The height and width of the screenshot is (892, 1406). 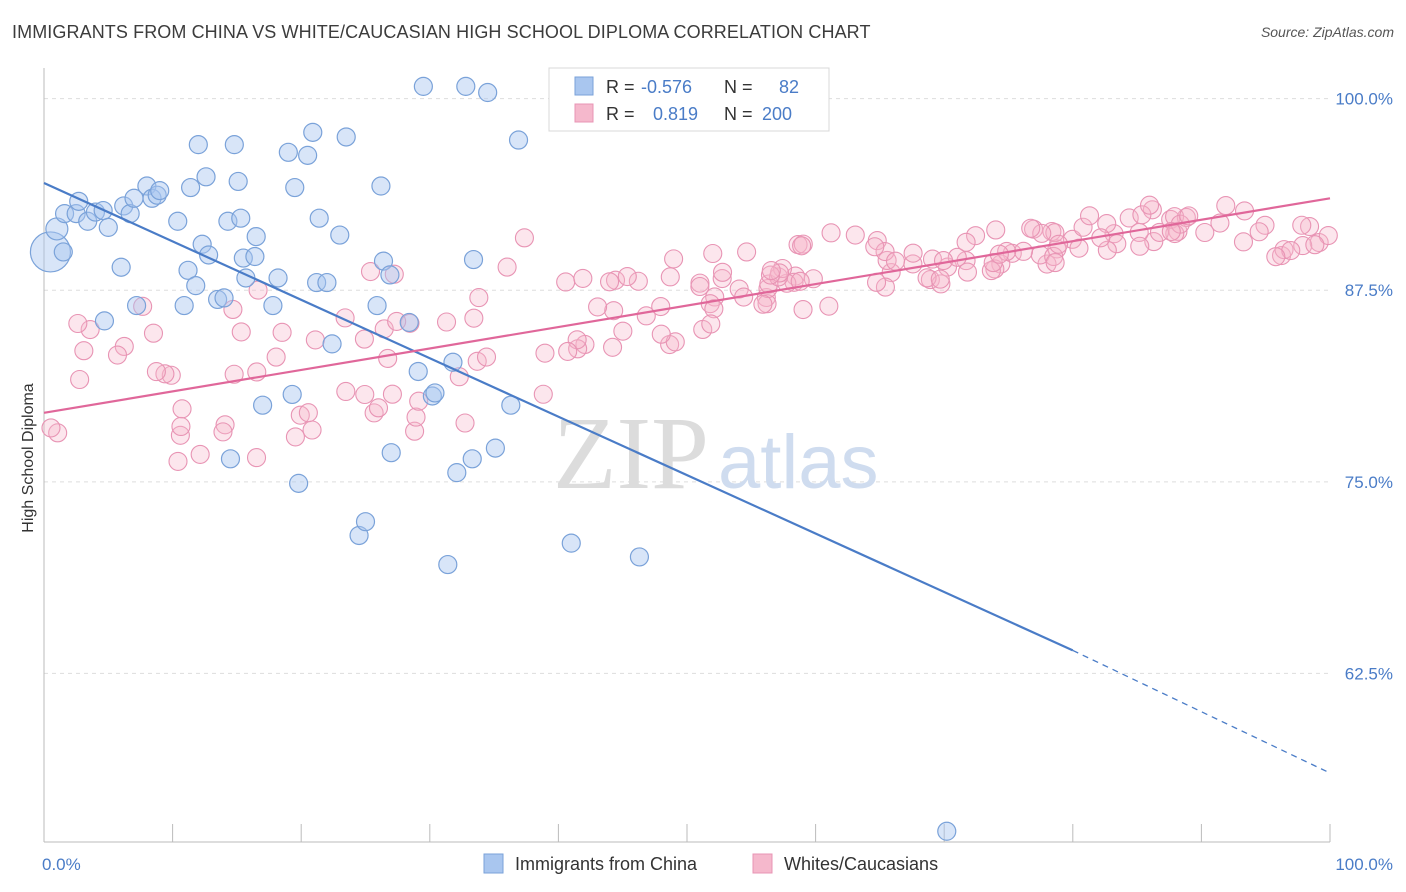 What do you see at coordinates (762, 863) in the screenshot?
I see `bottom-legend-swatch-pink` at bounding box center [762, 863].